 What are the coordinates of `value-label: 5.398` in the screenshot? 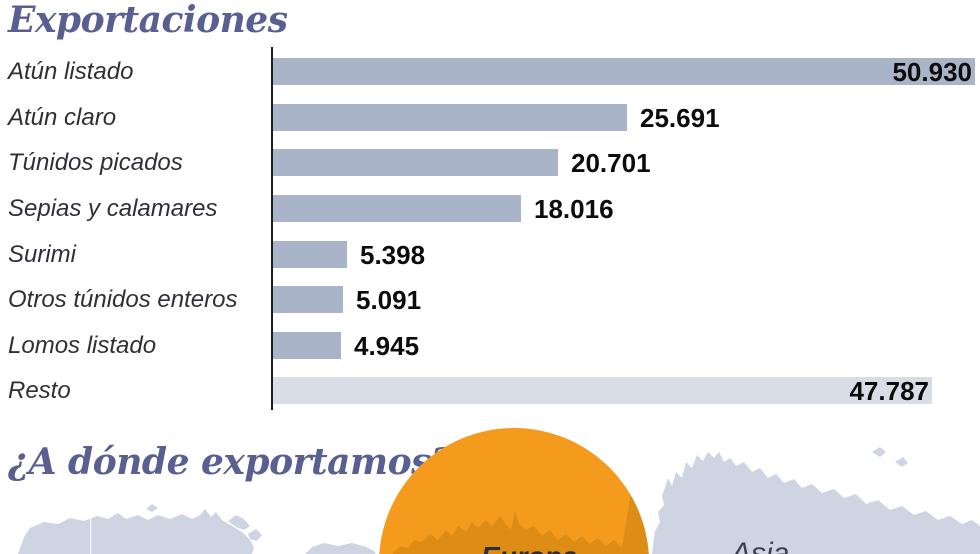 It's located at (393, 254).